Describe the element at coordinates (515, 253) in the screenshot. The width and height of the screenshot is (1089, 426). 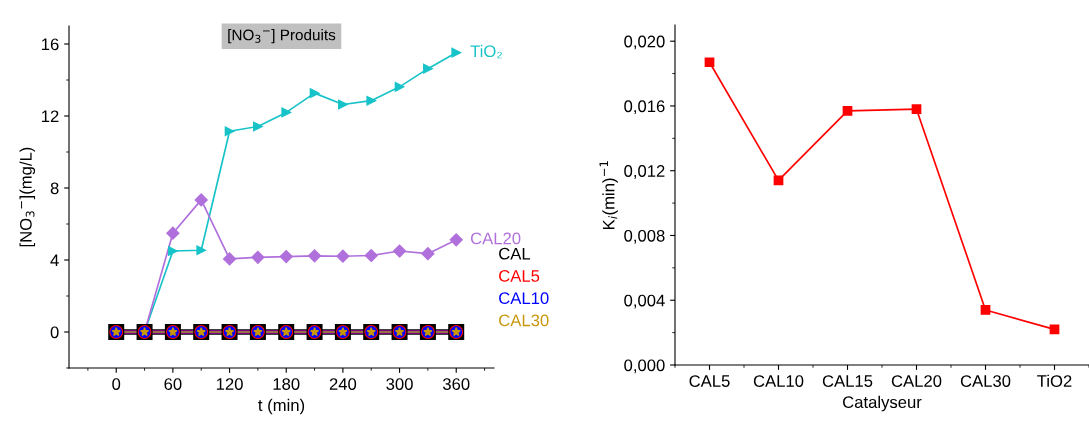
I see `text: CAL` at that location.